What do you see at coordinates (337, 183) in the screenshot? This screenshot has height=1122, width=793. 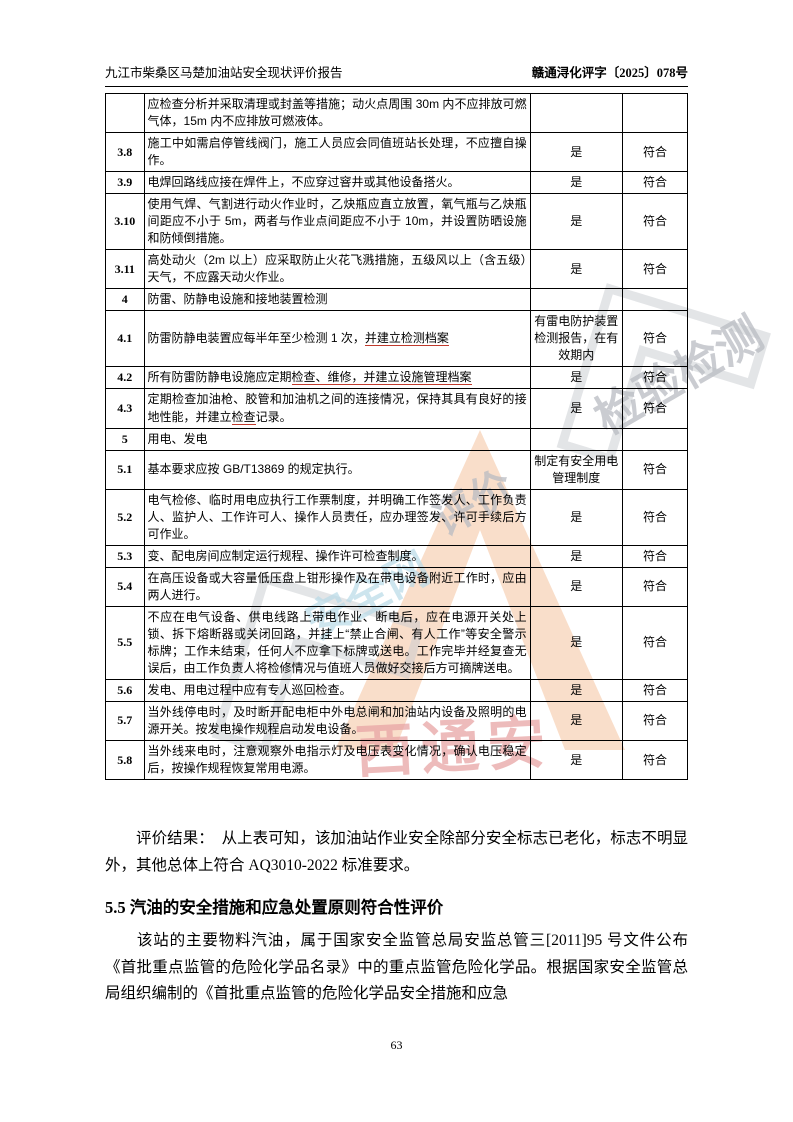 I see `row-description: 电焊回路线应接在焊件上，不应穿过窨井或其他设备搭火。` at bounding box center [337, 183].